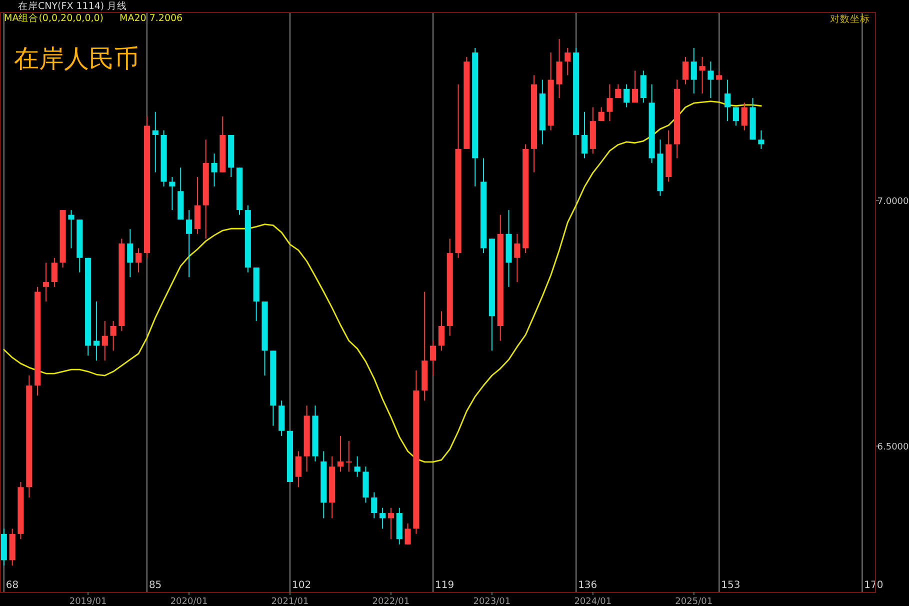 This screenshot has width=909, height=606. I want to click on x-tick-label: 2021/01, so click(290, 601).